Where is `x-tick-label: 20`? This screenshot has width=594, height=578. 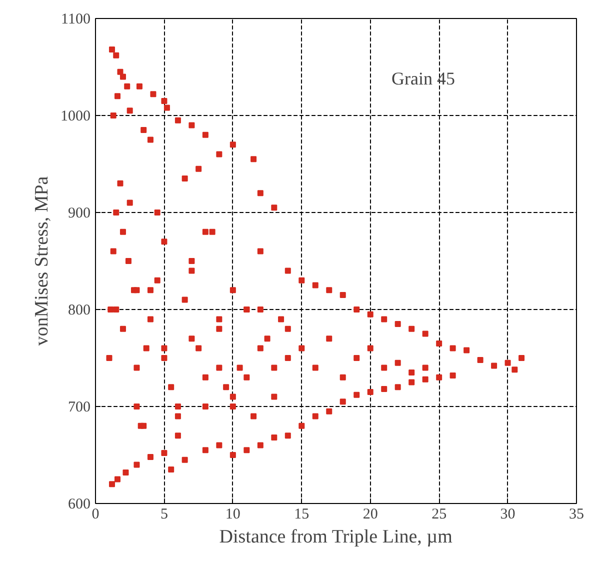
x-tick-label: 20 is located at coordinates (370, 514).